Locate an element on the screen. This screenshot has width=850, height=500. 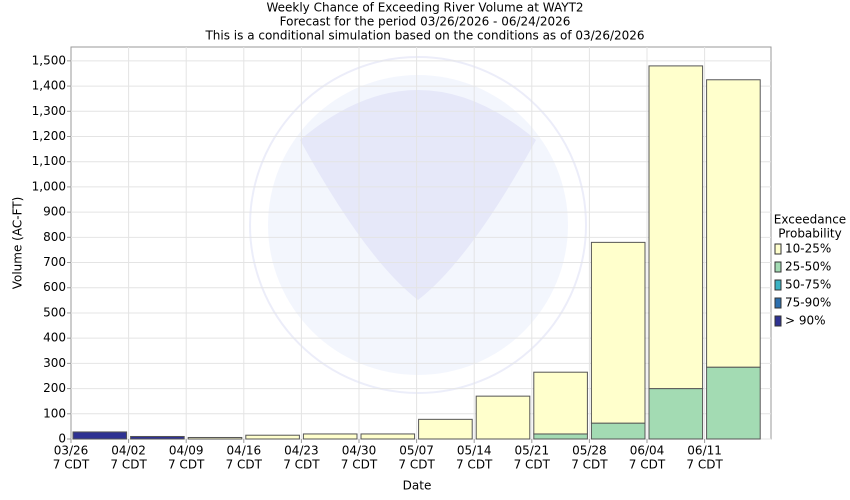
y-tick-label: 800 is located at coordinates (54, 237).